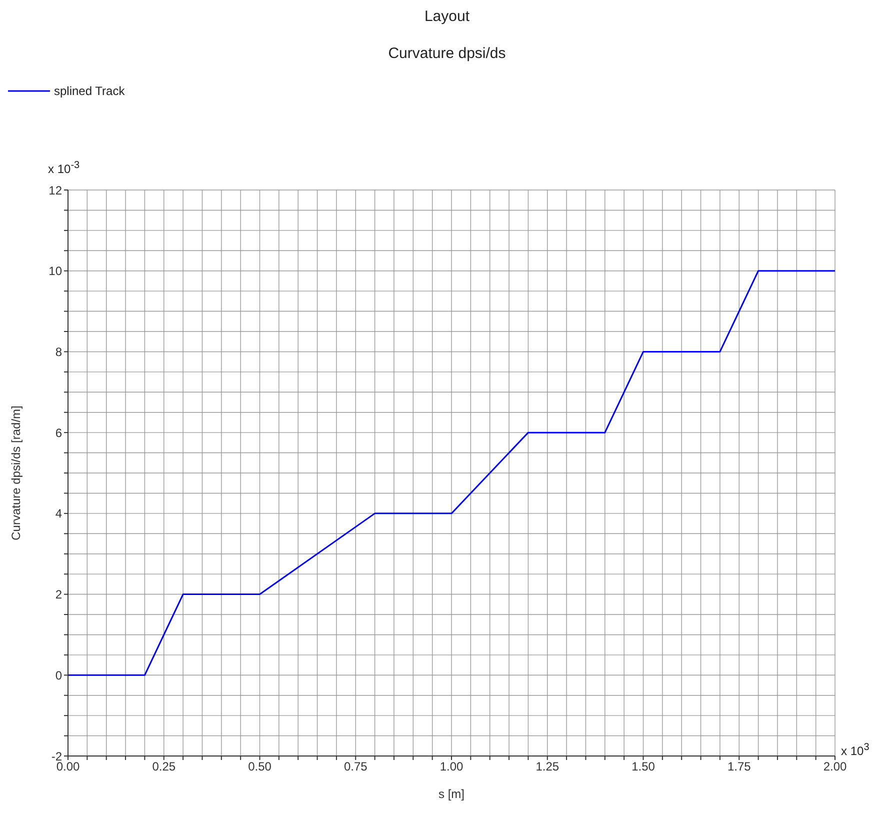  Describe the element at coordinates (58, 675) in the screenshot. I see `y-tick-label: 0` at that location.